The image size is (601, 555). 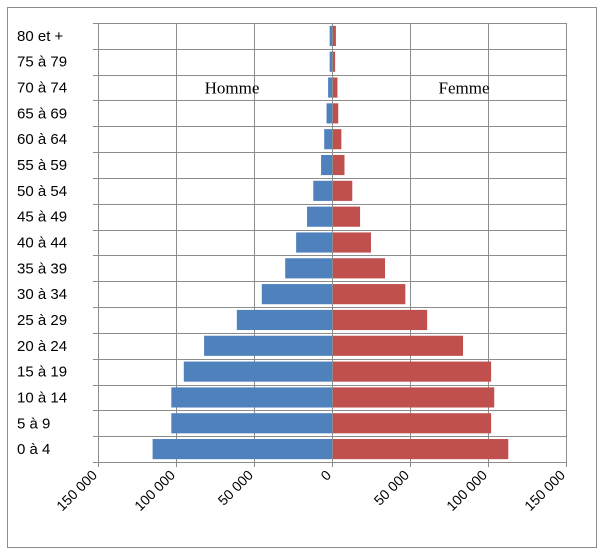 I want to click on y-tick-label-14: 70 à 74, so click(x=42, y=88).